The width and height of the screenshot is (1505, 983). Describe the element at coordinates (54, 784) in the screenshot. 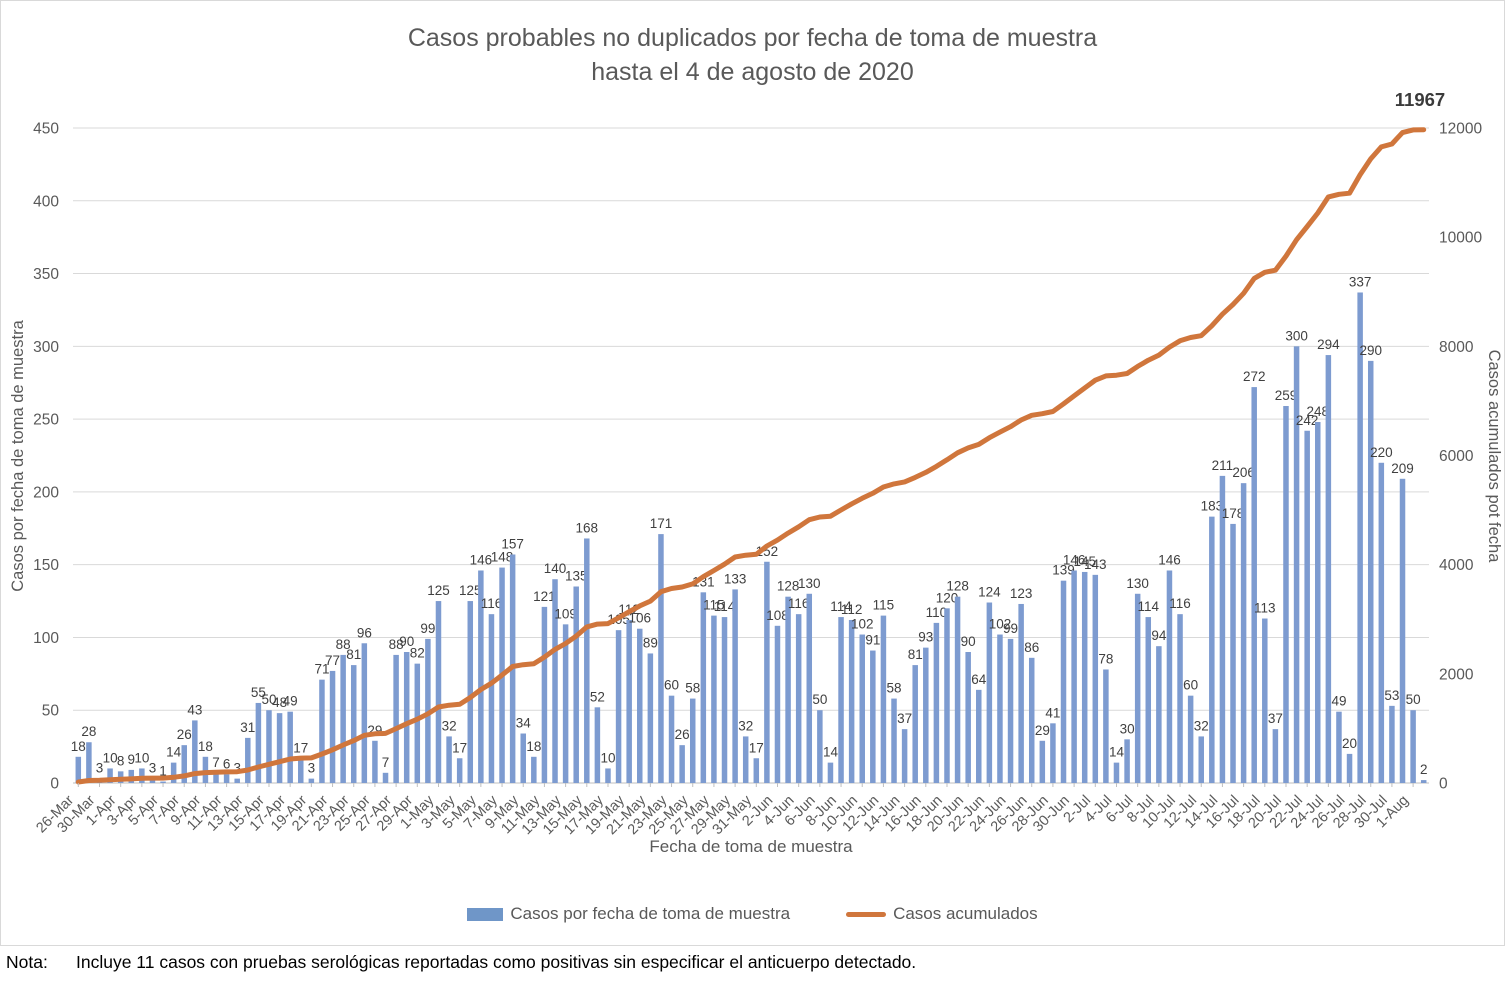

I see `left-axis-tick-label: 0` at that location.